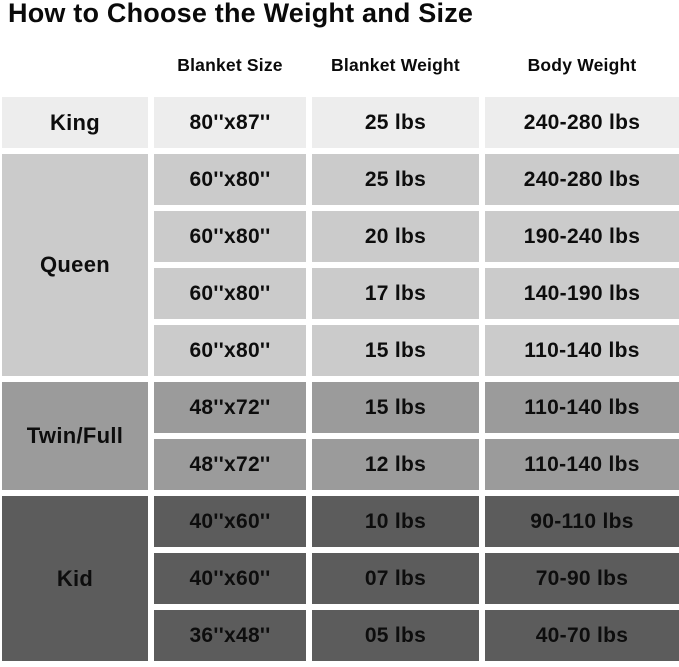  I want to click on table-cell-body-weight: 40-70 lbs, so click(582, 635).